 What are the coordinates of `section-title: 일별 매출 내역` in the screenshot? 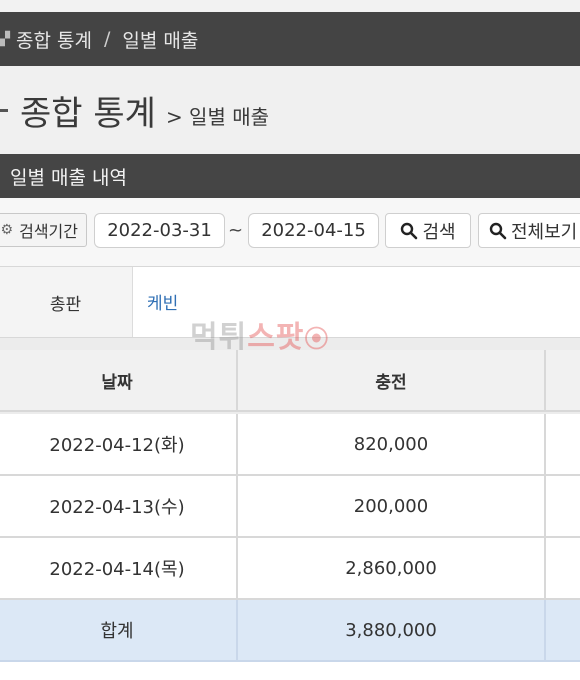 It's located at (68, 177).